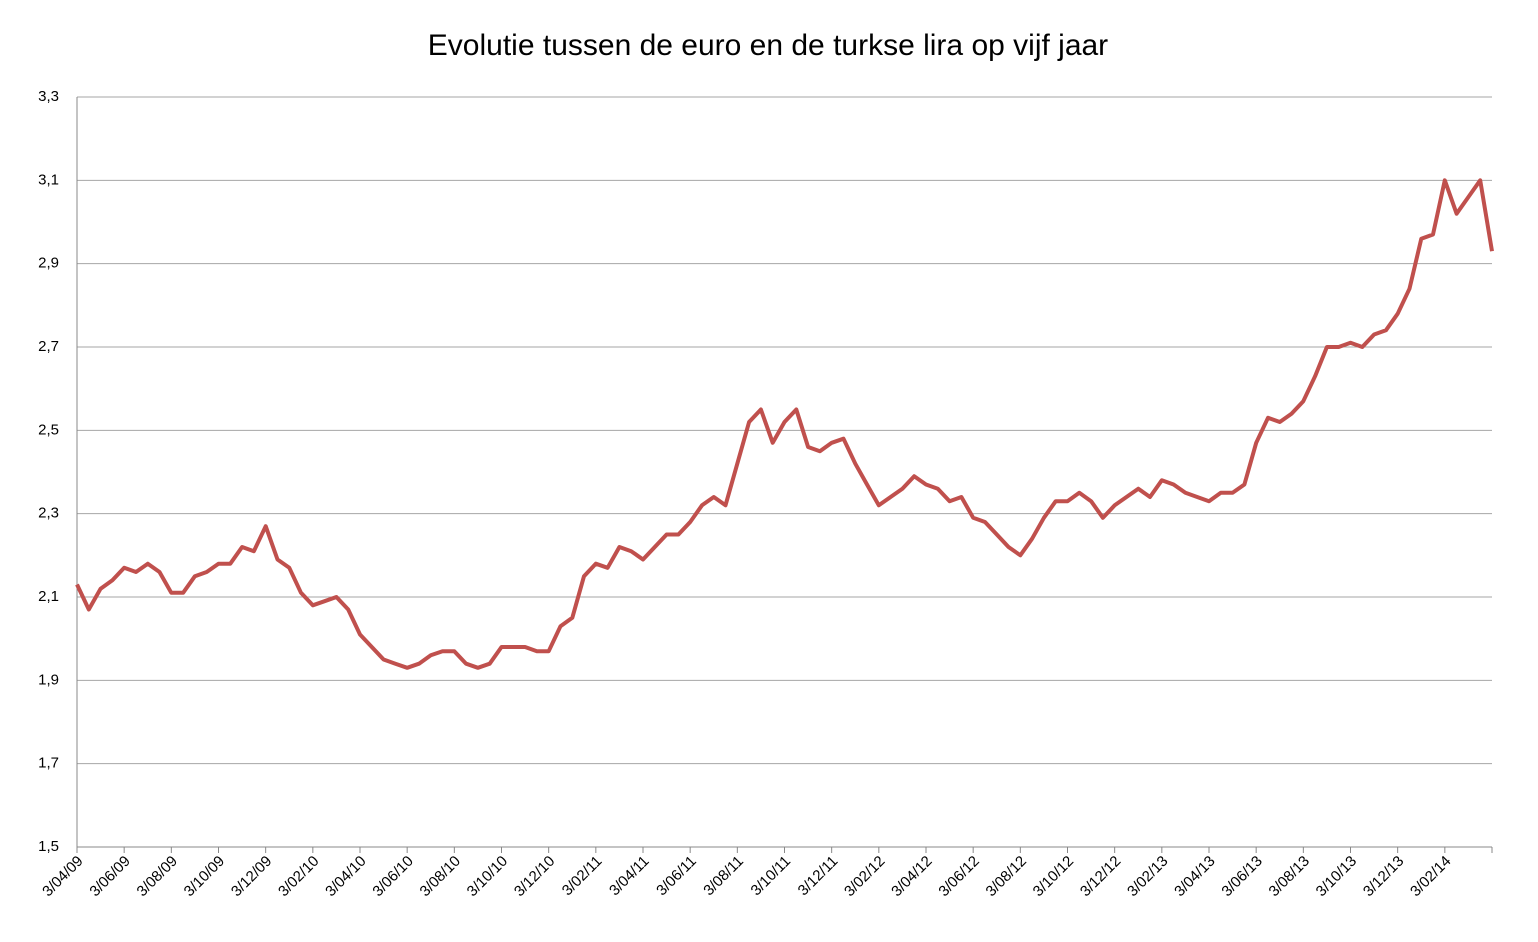 The height and width of the screenshot is (942, 1538). What do you see at coordinates (1147, 876) in the screenshot?
I see `x-tick-label: 3/02/13` at bounding box center [1147, 876].